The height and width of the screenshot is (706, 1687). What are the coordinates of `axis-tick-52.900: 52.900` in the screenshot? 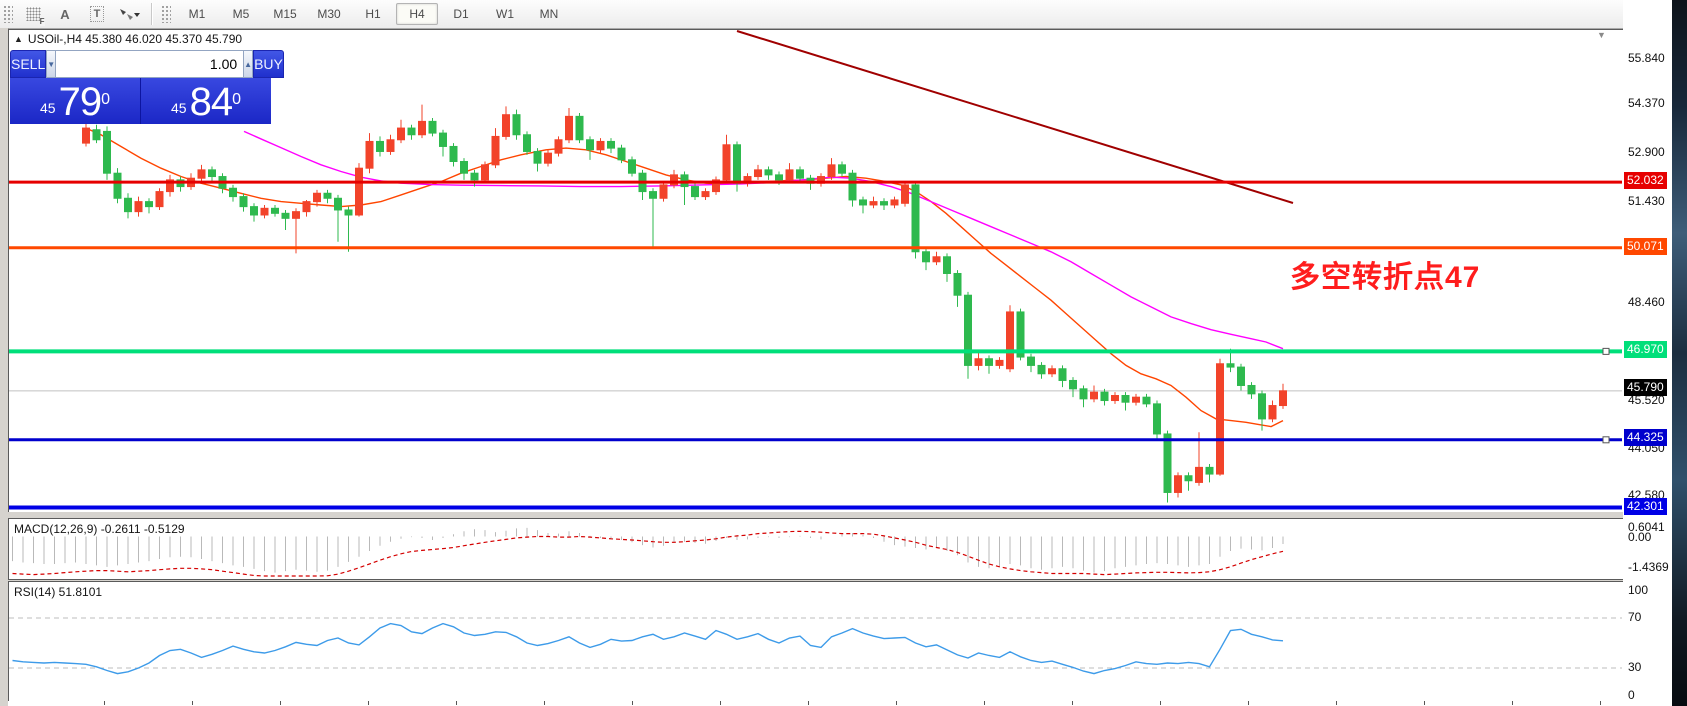 It's located at (1646, 152).